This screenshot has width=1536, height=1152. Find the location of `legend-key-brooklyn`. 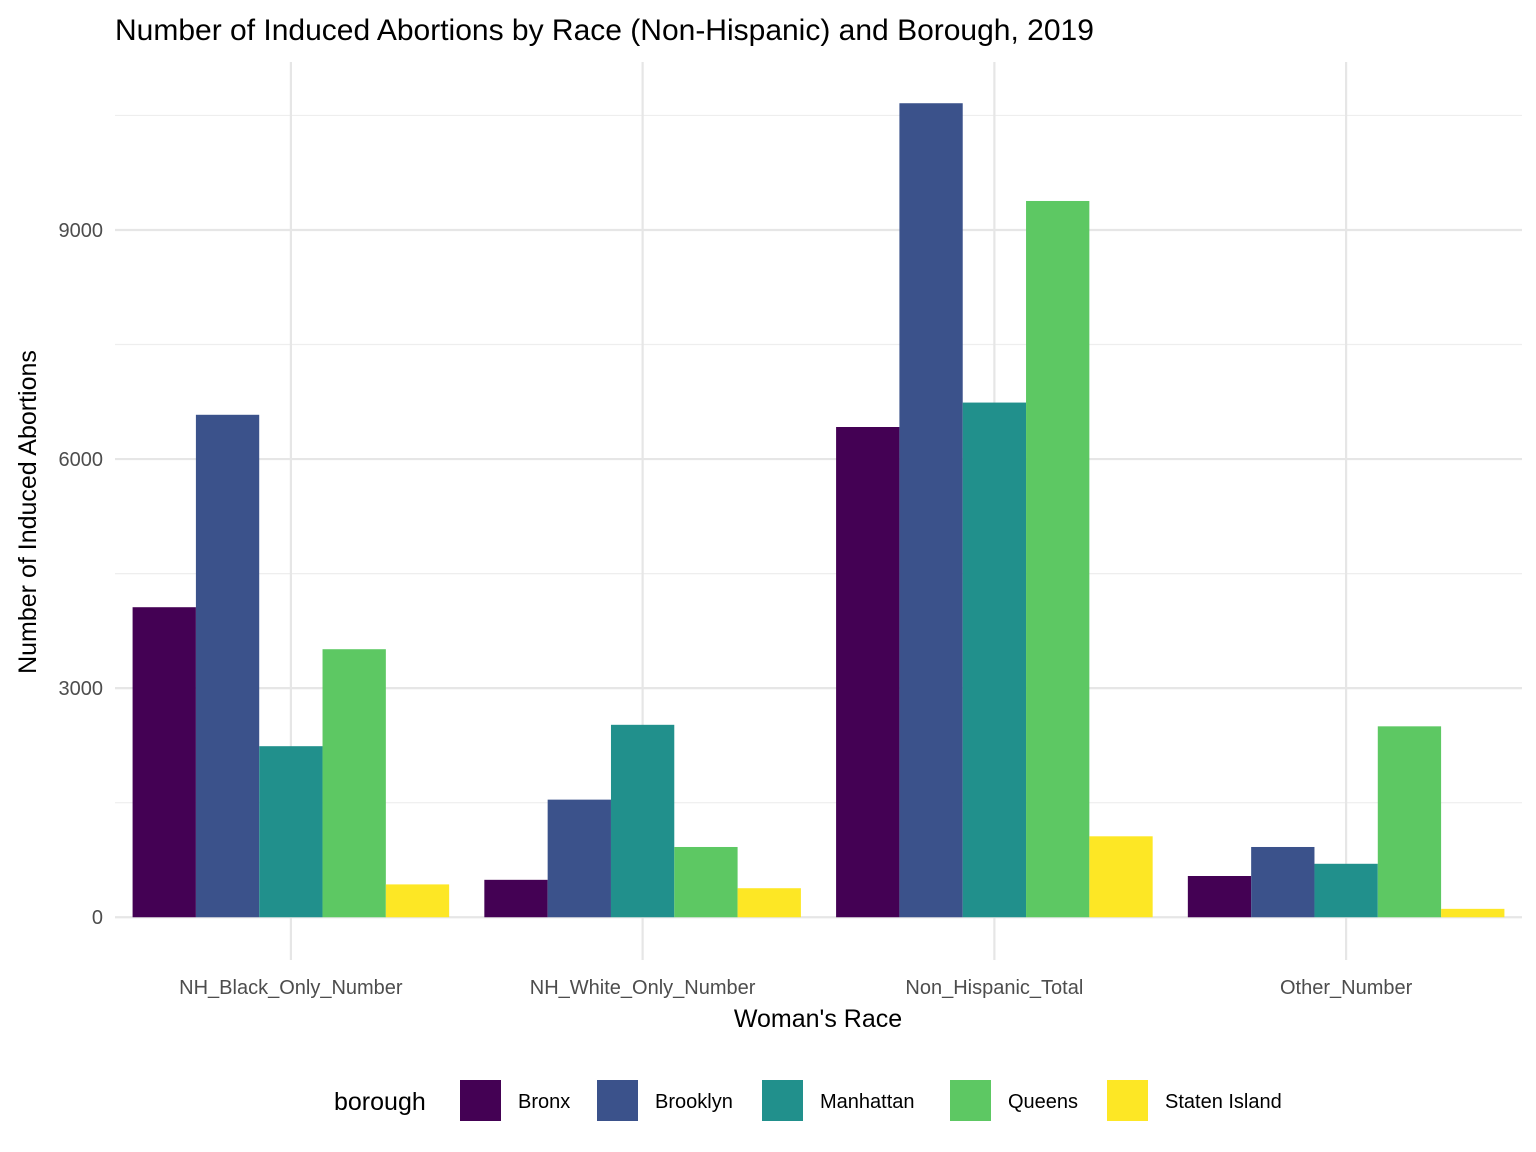

legend-key-brooklyn is located at coordinates (617, 1100).